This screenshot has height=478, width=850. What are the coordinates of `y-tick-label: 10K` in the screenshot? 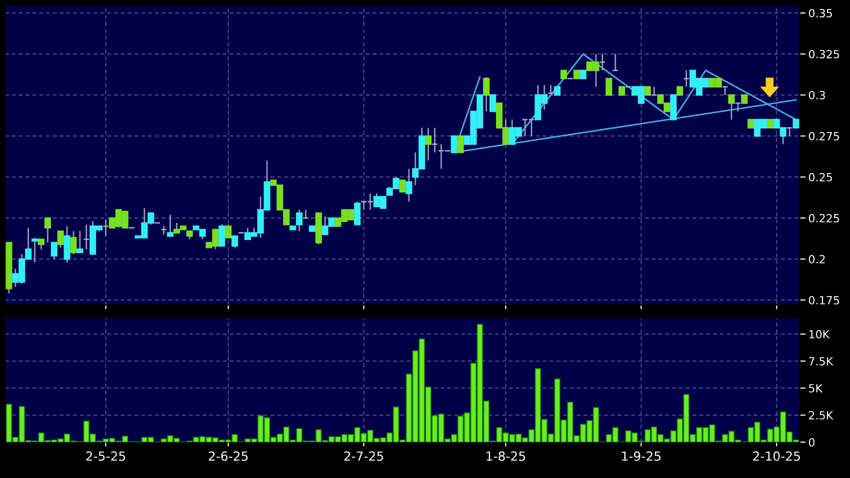 It's located at (819, 334).